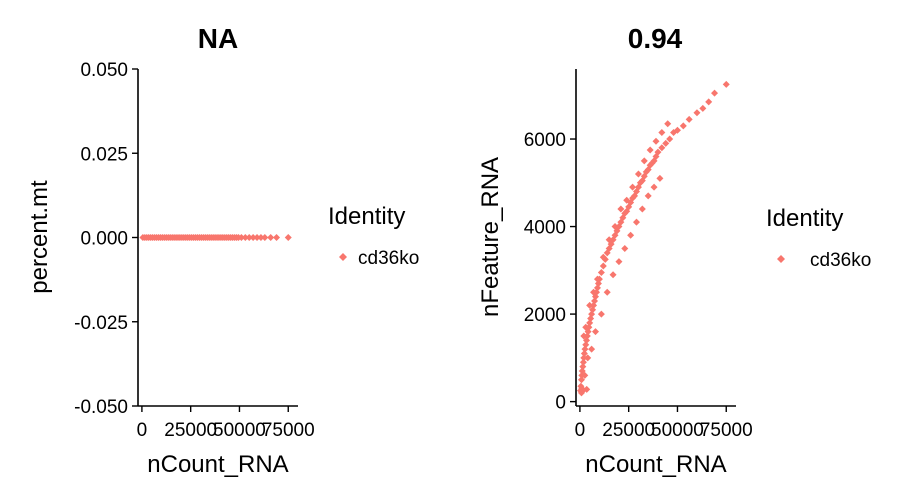 This screenshot has width=912, height=501. What do you see at coordinates (490, 237) in the screenshot?
I see `y-axis-label: nFeature_RNA` at bounding box center [490, 237].